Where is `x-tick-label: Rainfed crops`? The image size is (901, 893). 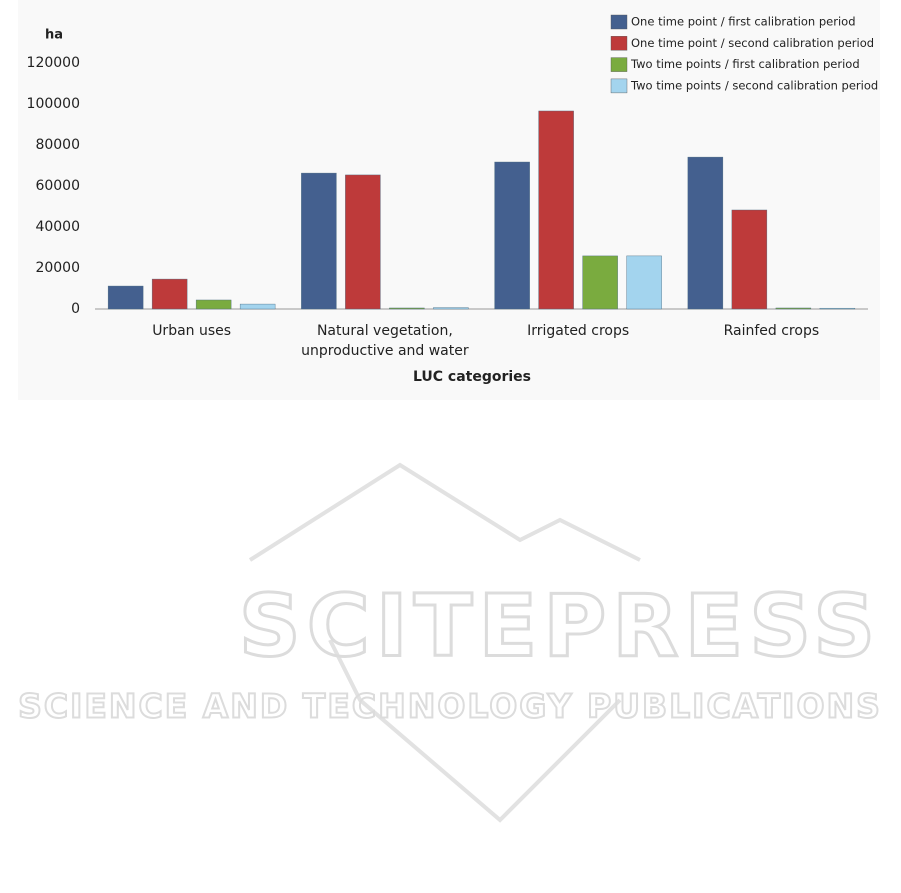
x-tick-label: Rainfed crops is located at coordinates (771, 331).